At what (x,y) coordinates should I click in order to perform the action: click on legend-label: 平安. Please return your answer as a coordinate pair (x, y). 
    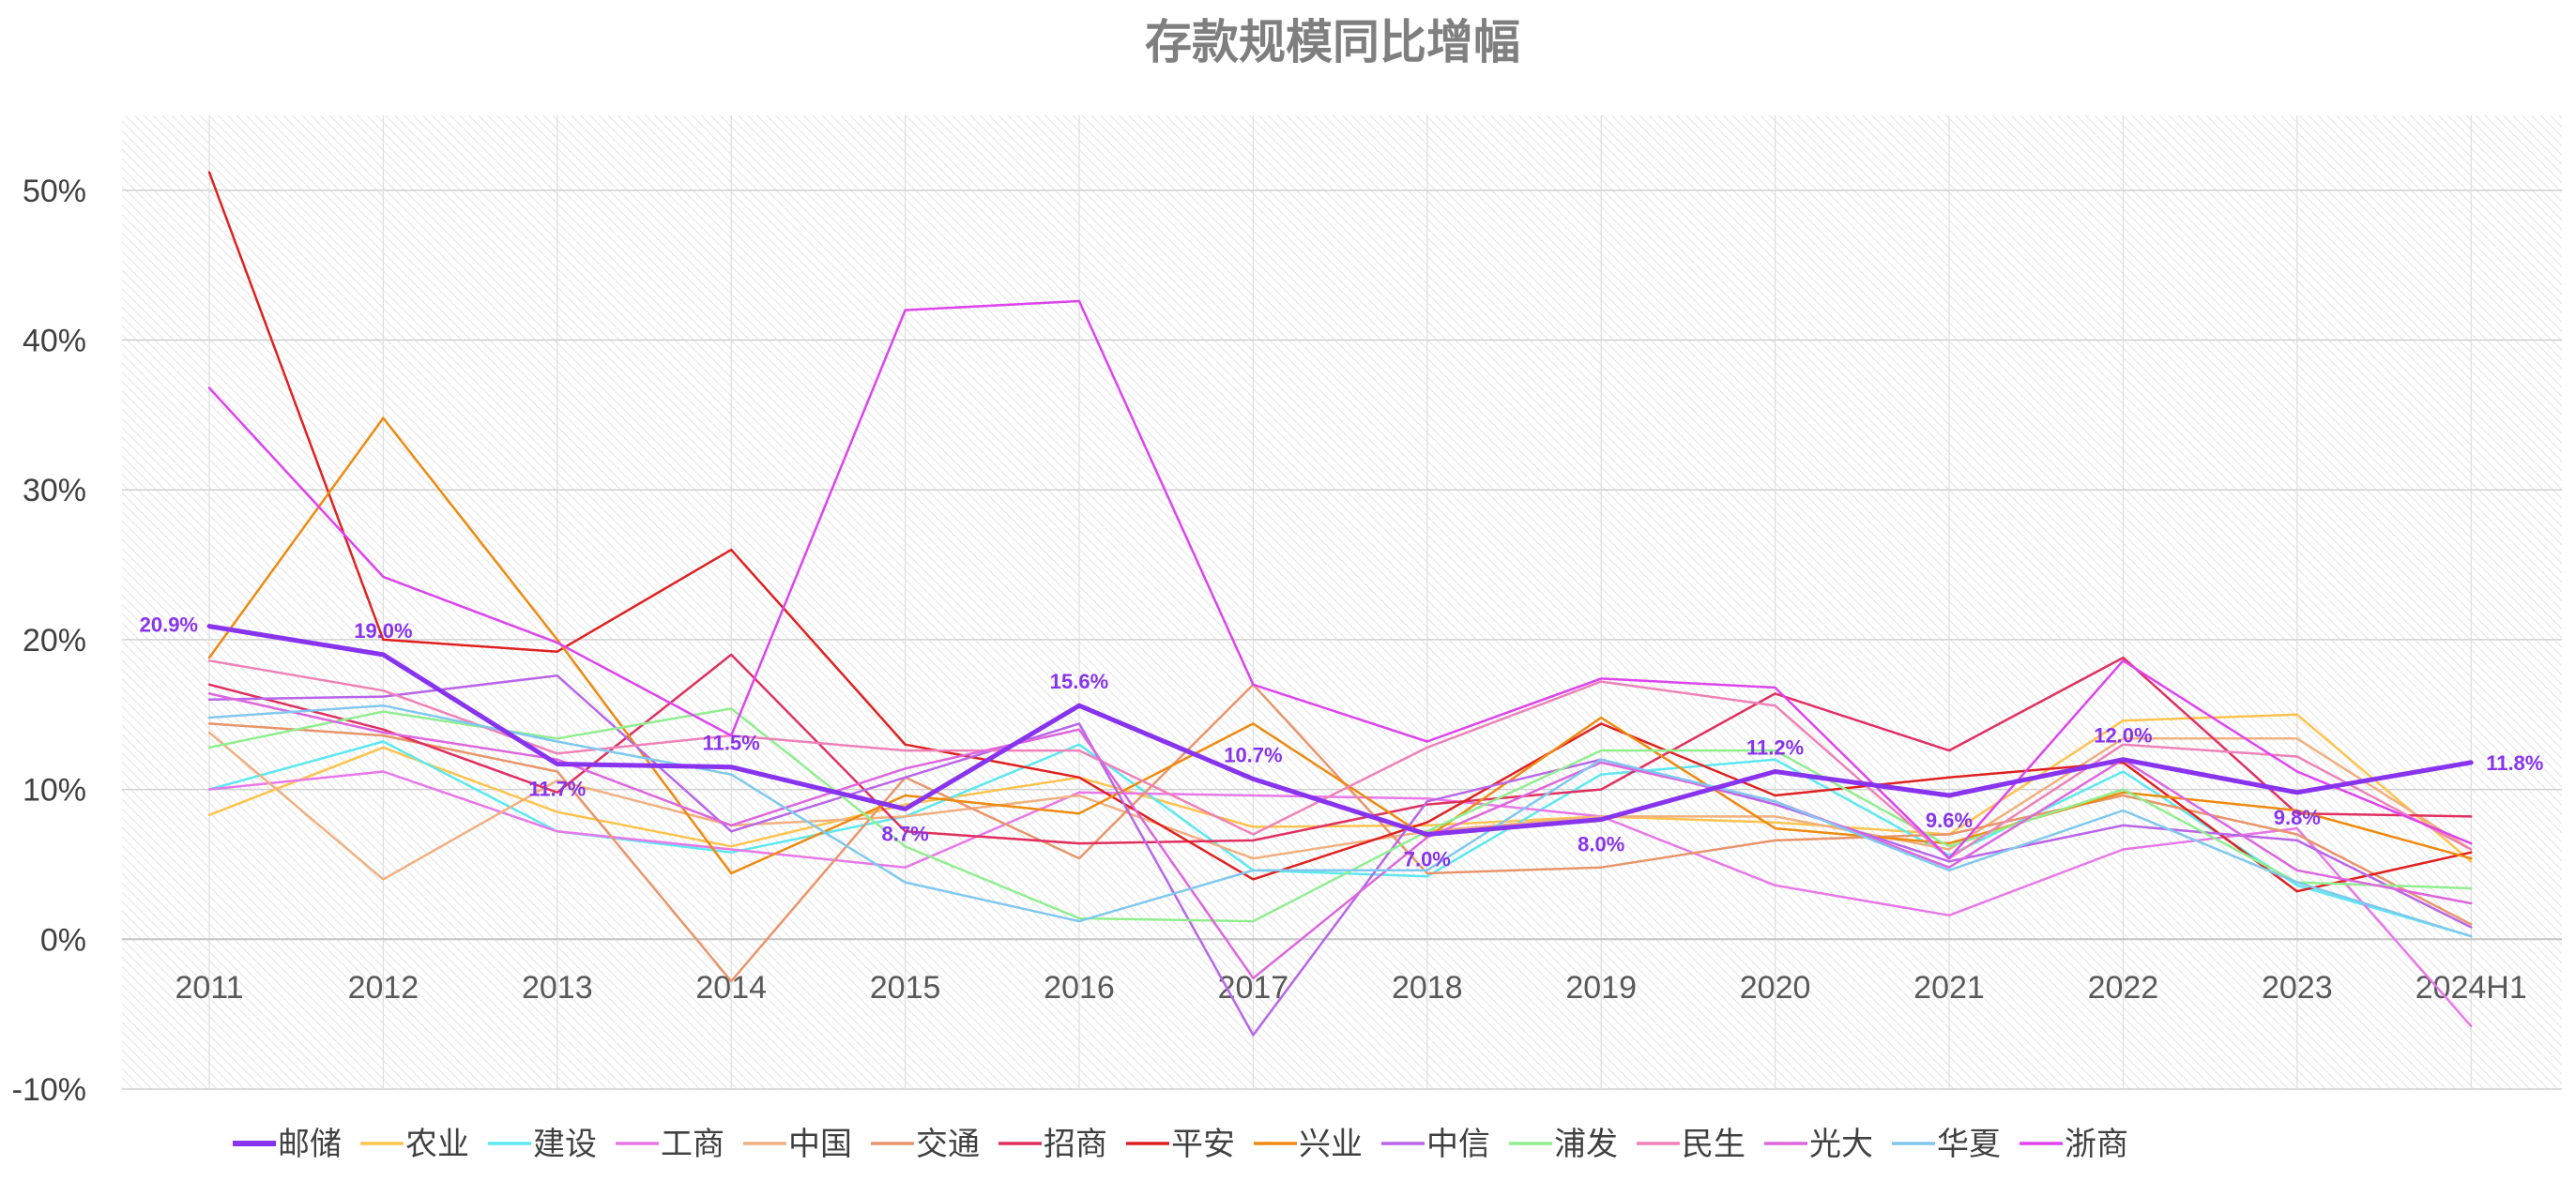
    Looking at the image, I should click on (1203, 1144).